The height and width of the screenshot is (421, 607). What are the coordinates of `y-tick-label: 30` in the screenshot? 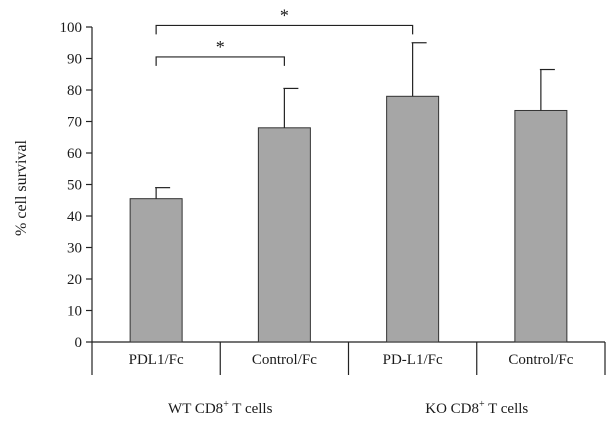 It's located at (74, 249).